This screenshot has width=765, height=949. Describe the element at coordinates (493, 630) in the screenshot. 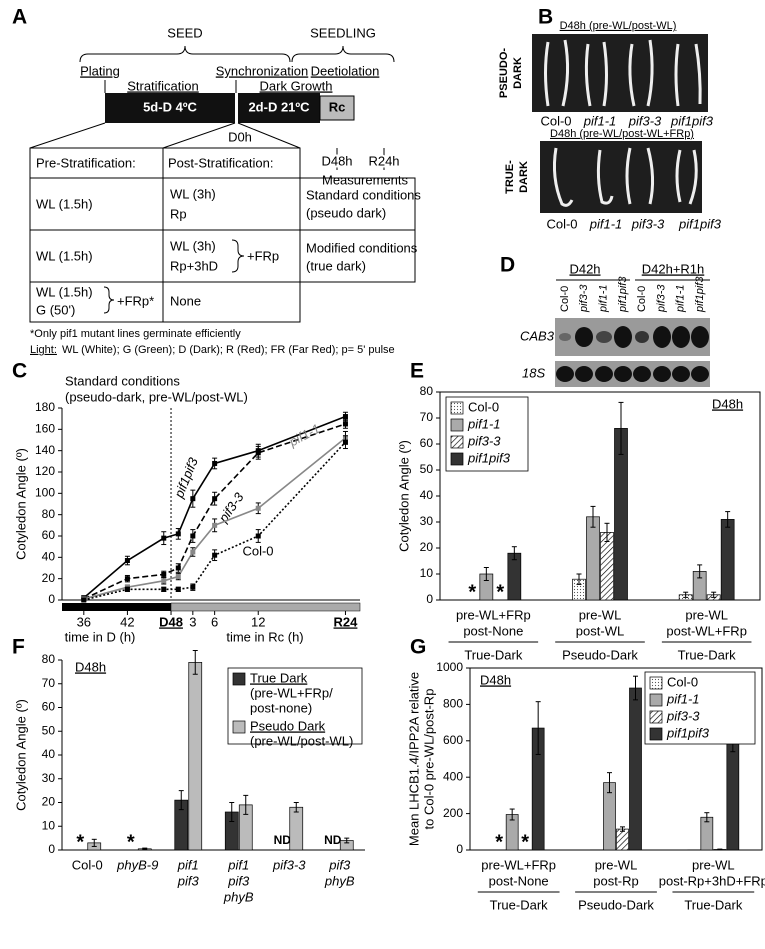

I see `x-tick-label: post-None` at that location.